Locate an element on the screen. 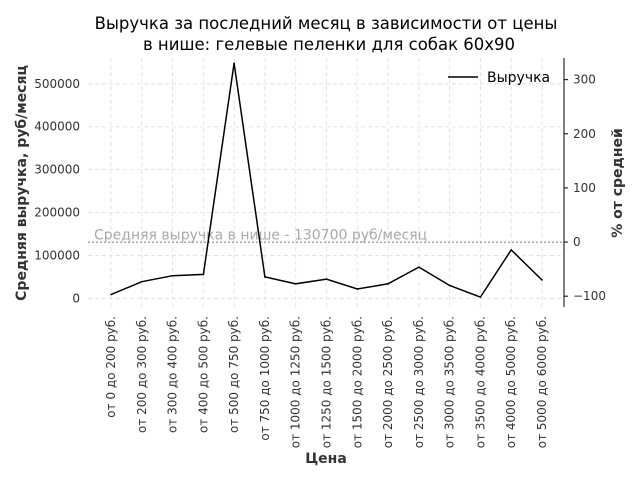 This screenshot has width=640, height=480. x-tick-label: от 200 до 300 руб. is located at coordinates (142, 374).